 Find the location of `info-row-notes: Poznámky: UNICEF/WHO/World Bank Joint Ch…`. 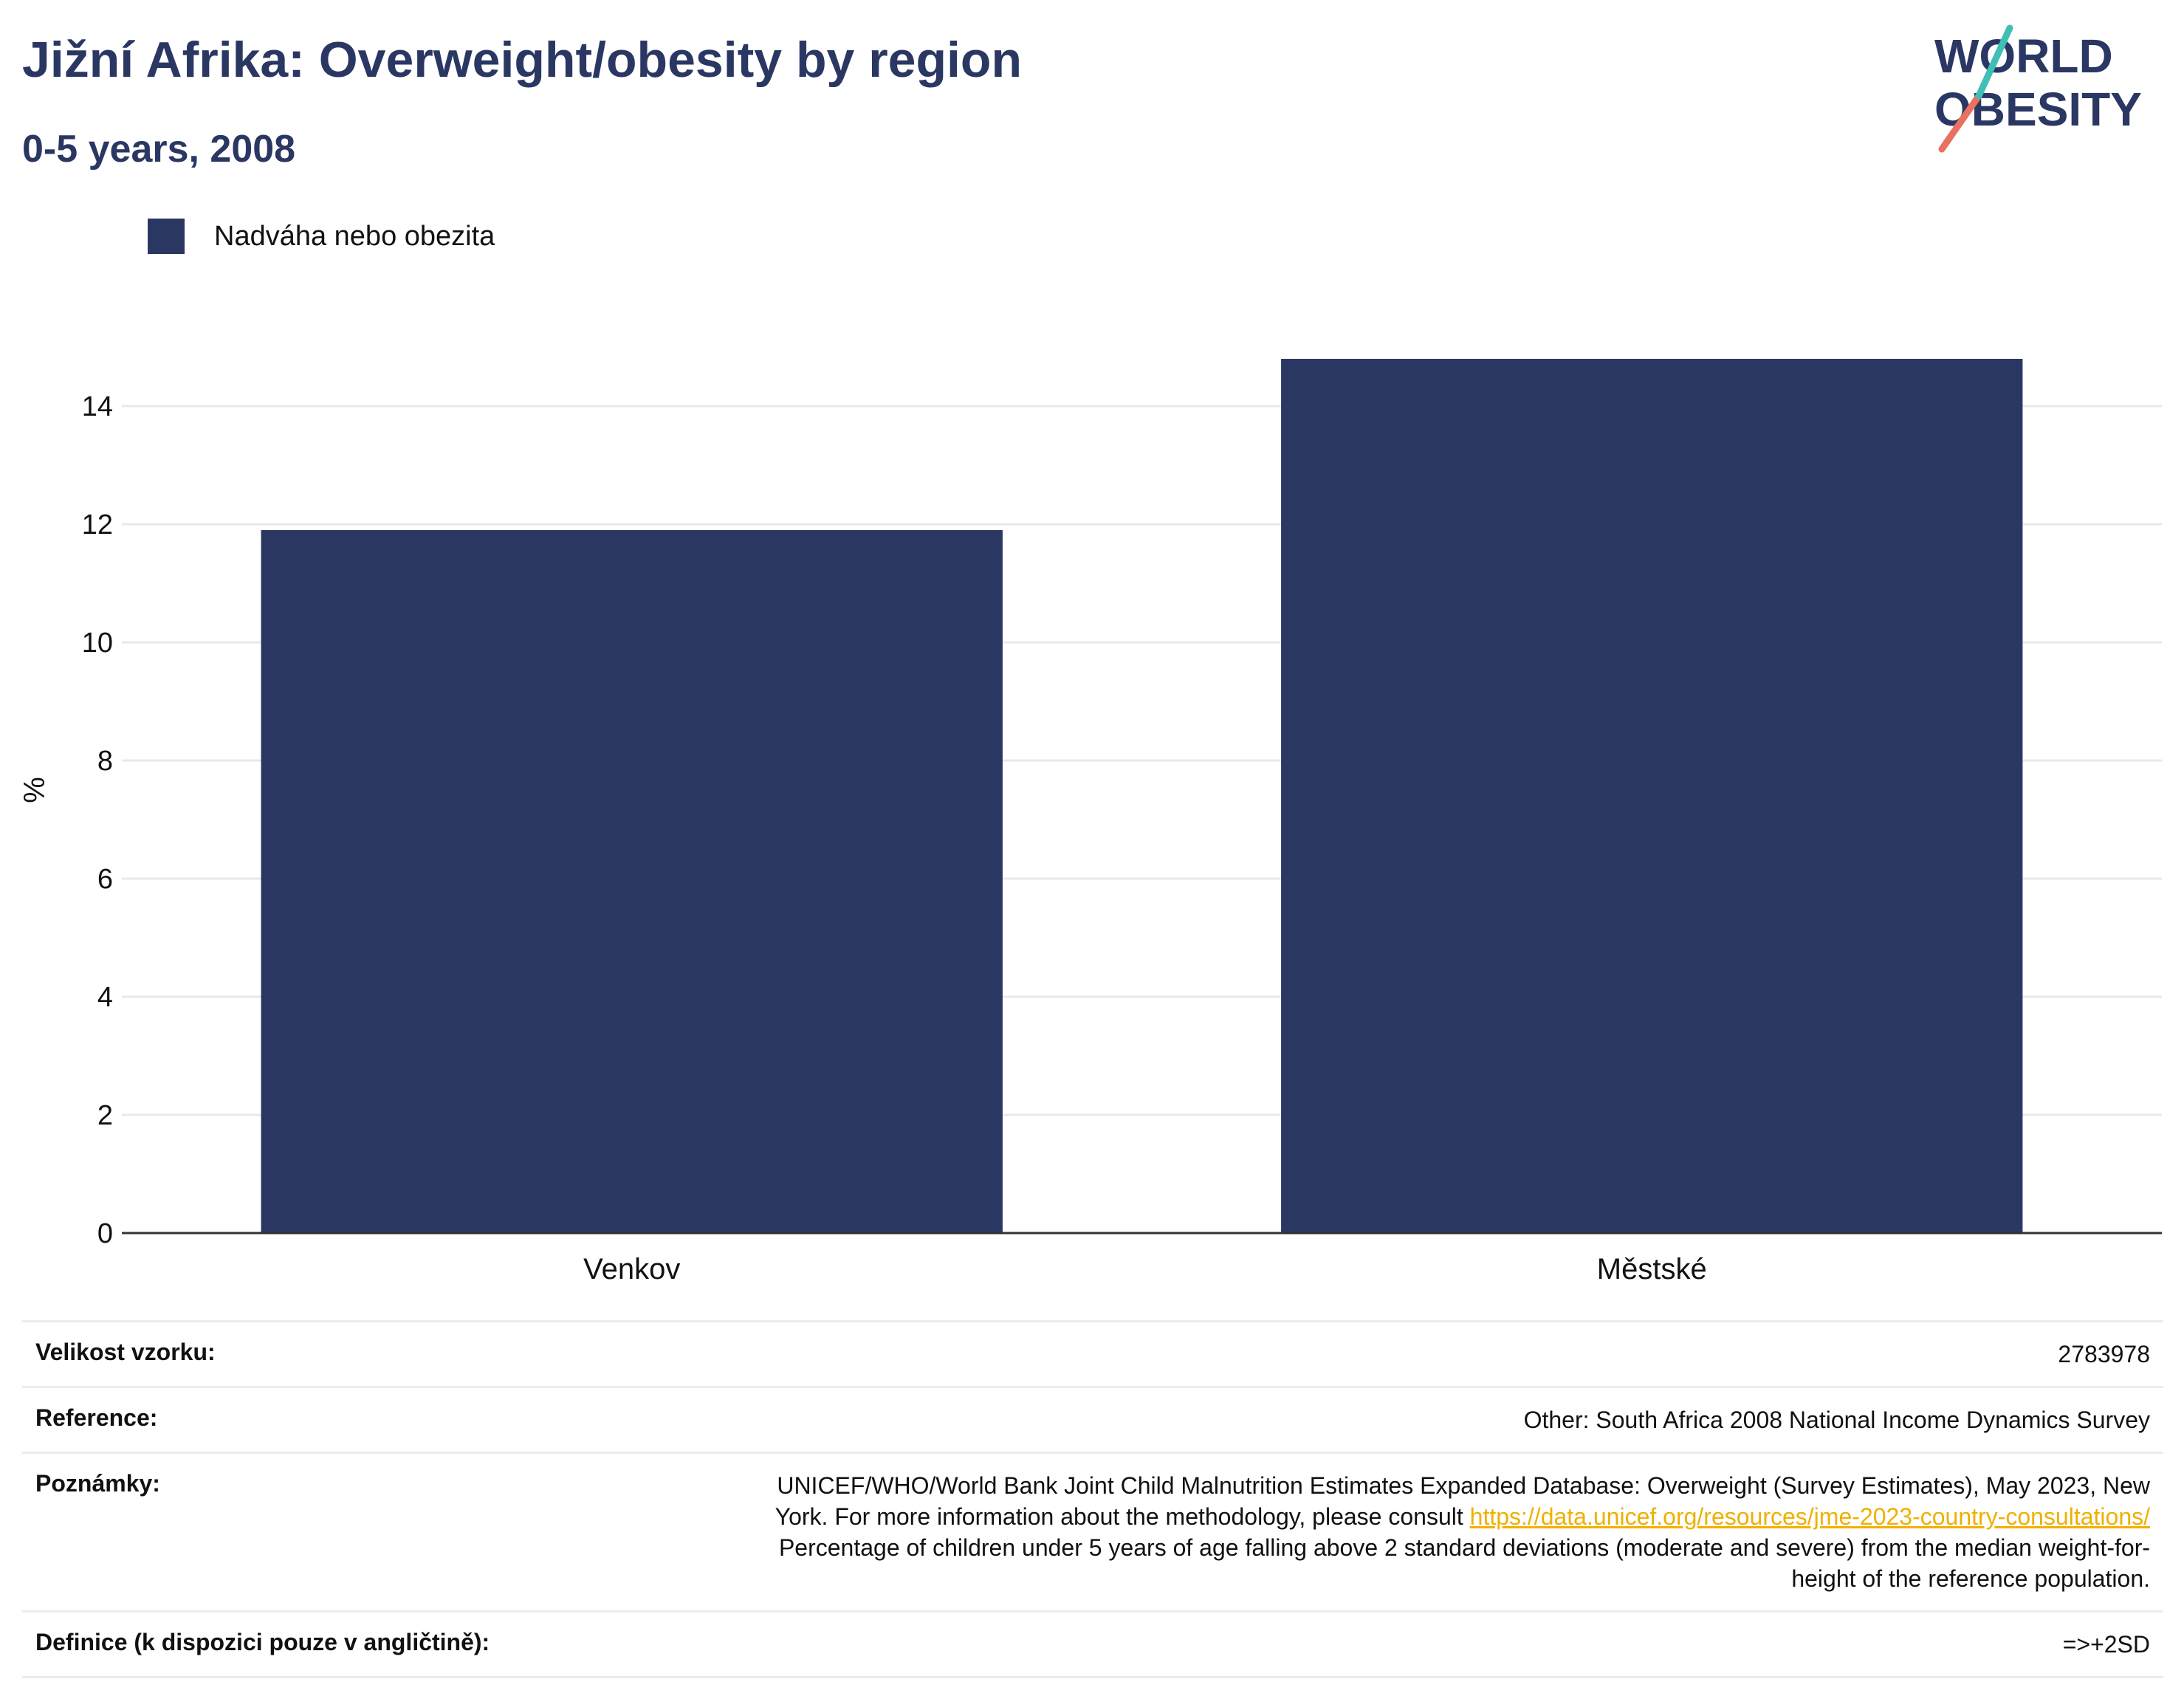

info-row-notes: Poznámky: UNICEF/WHO/World Bank Joint Ch… is located at coordinates (1093, 1532).